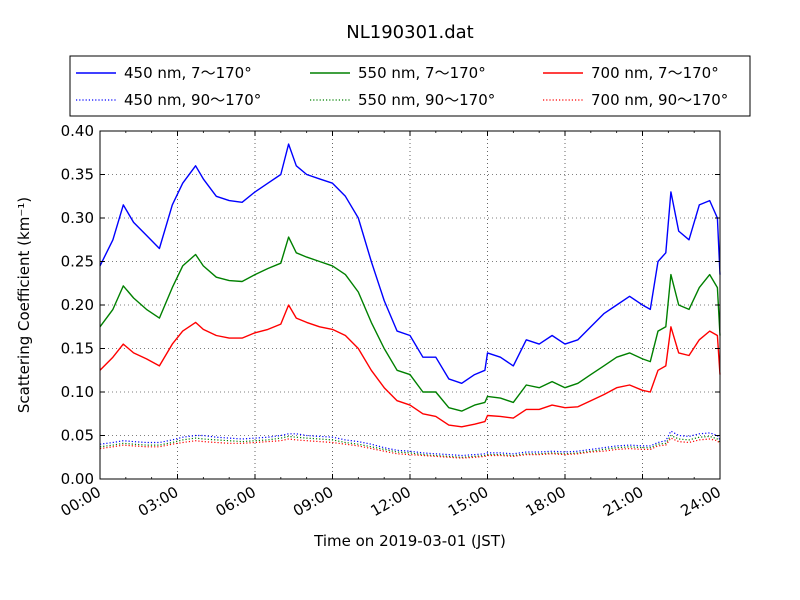 This screenshot has width=800, height=600. What do you see at coordinates (77, 479) in the screenshot?
I see `y-tick-label: 0.00` at bounding box center [77, 479].